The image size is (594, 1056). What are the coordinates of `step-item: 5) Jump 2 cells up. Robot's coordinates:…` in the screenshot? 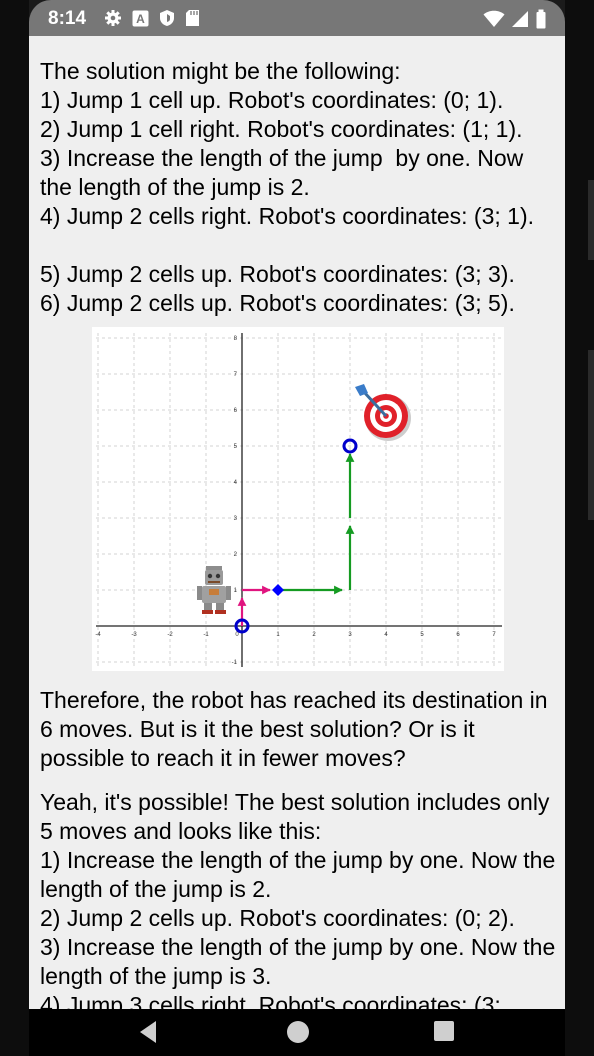 It's located at (277, 274).